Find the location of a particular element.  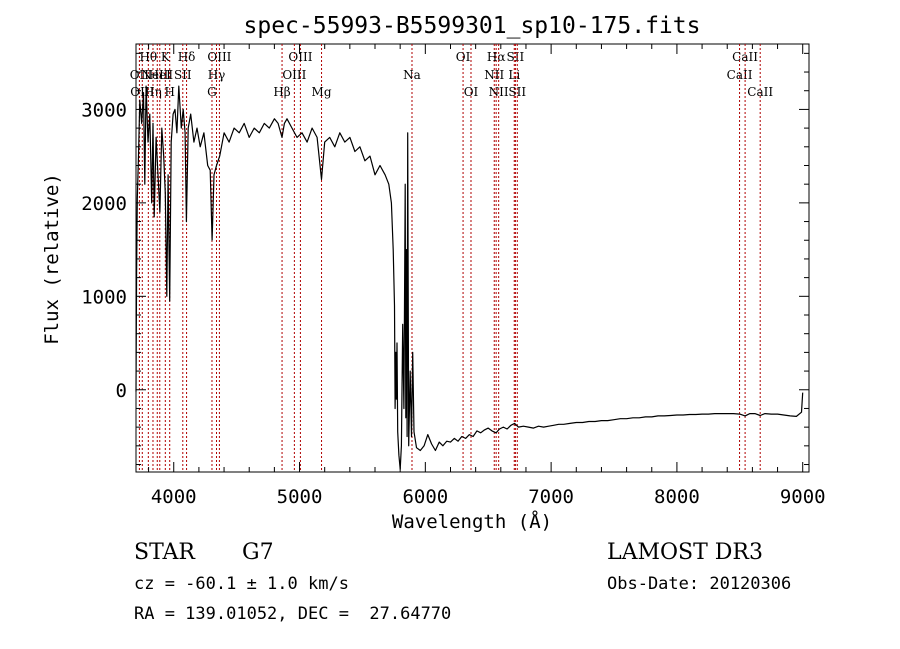

line-marker-label: Na is located at coordinates (412, 75).